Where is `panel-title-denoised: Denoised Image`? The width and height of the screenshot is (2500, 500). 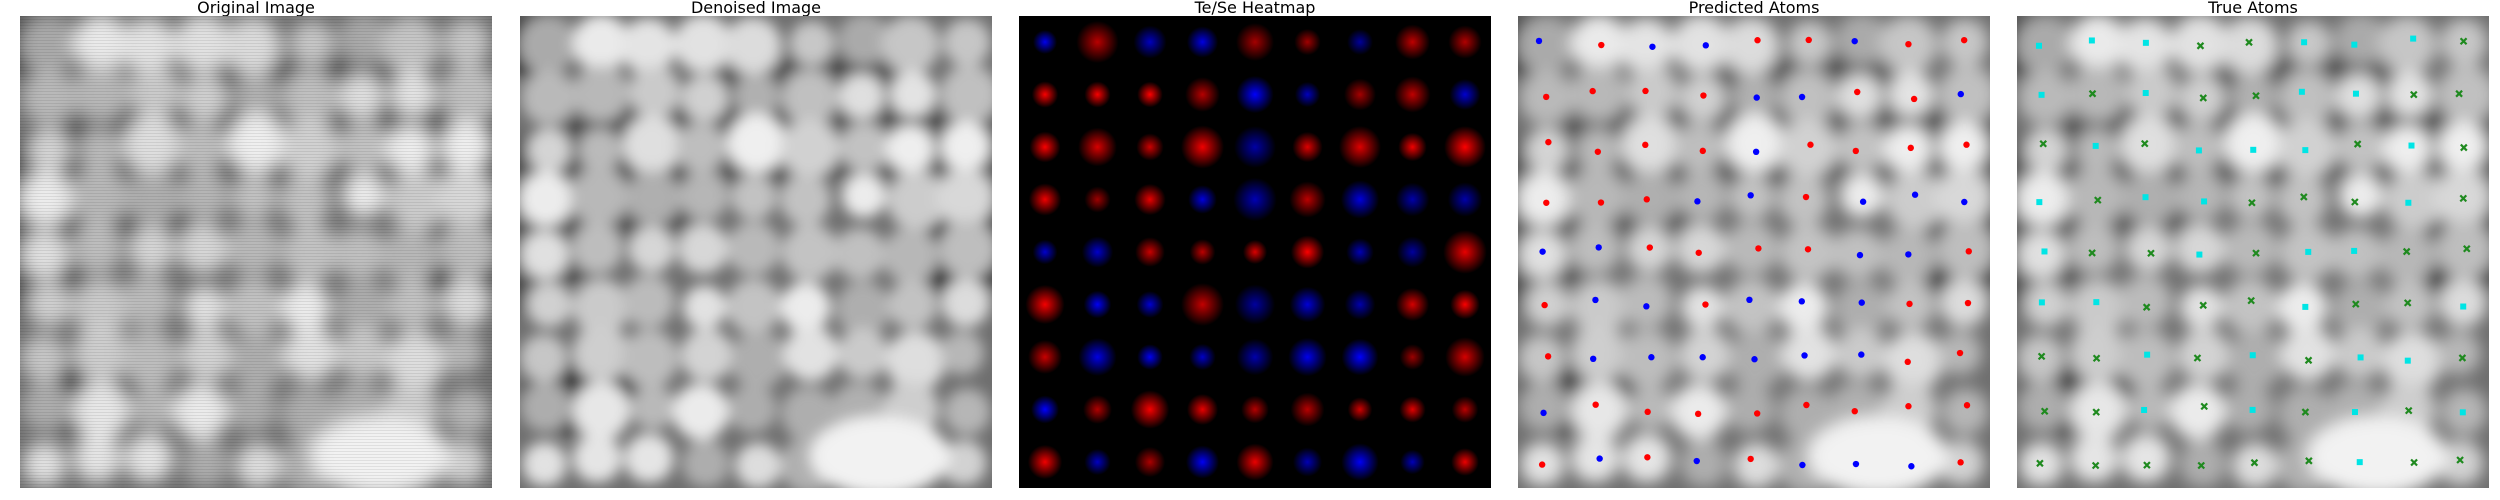
panel-title-denoised: Denoised Image is located at coordinates (756, 8).